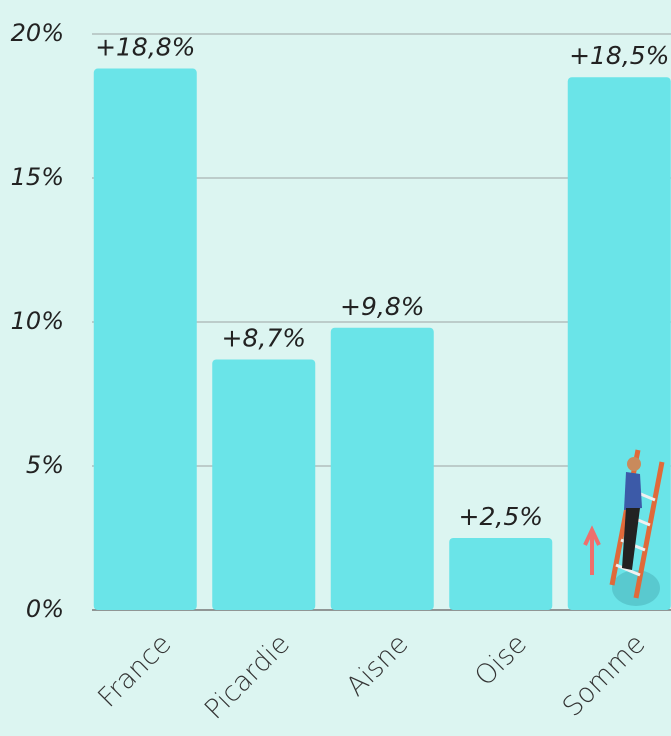 The image size is (671, 736). I want to click on y-tick-label: 15%, so click(37, 177).